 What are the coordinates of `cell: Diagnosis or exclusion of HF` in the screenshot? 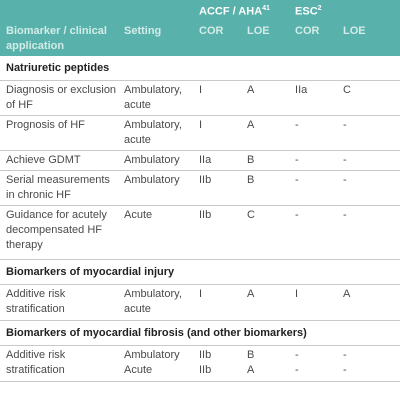 It's located at (61, 97).